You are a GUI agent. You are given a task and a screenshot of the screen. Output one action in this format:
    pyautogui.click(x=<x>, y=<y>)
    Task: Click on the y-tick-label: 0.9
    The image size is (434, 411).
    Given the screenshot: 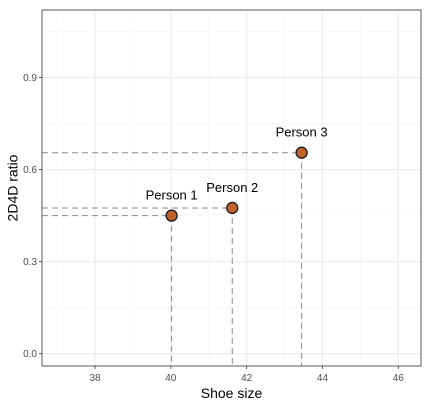 What is the action you would take?
    pyautogui.click(x=30, y=78)
    